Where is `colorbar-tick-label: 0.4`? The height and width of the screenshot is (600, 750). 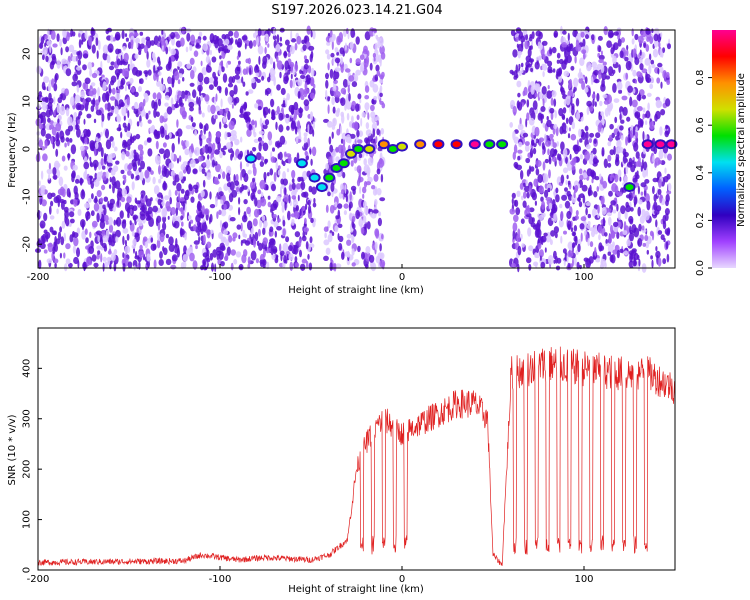 colorbar-tick-label: 0.4 is located at coordinates (700, 173).